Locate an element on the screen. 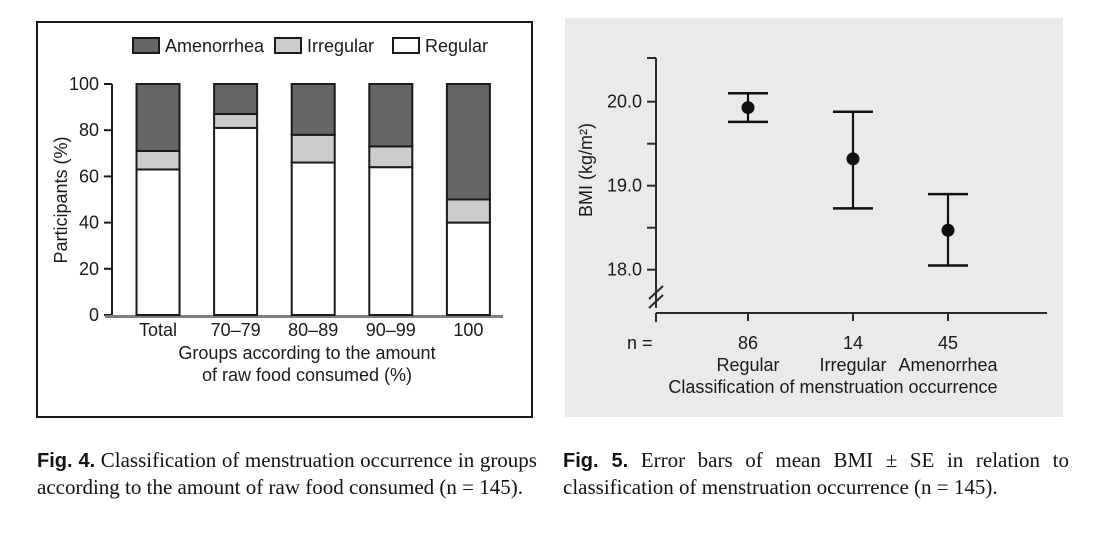 The height and width of the screenshot is (553, 1119). bar-segment-regular-70–79 is located at coordinates (236, 221).